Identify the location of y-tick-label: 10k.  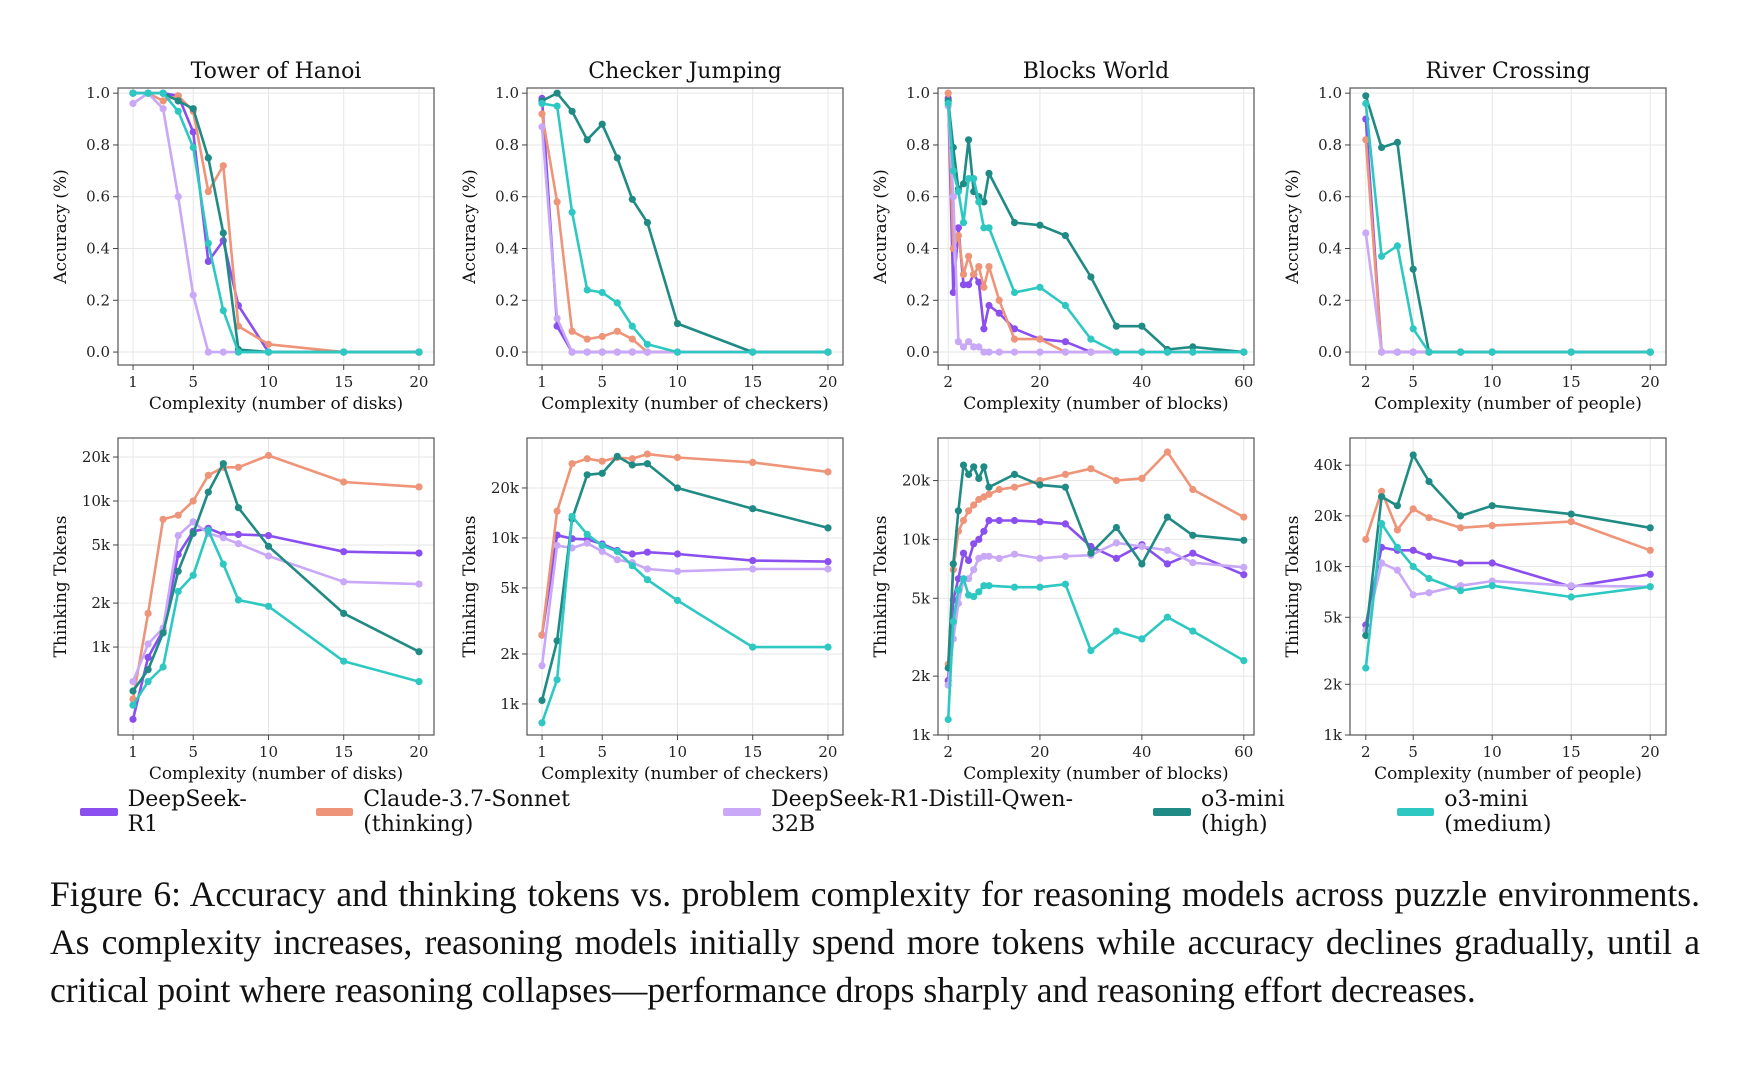
(916, 539).